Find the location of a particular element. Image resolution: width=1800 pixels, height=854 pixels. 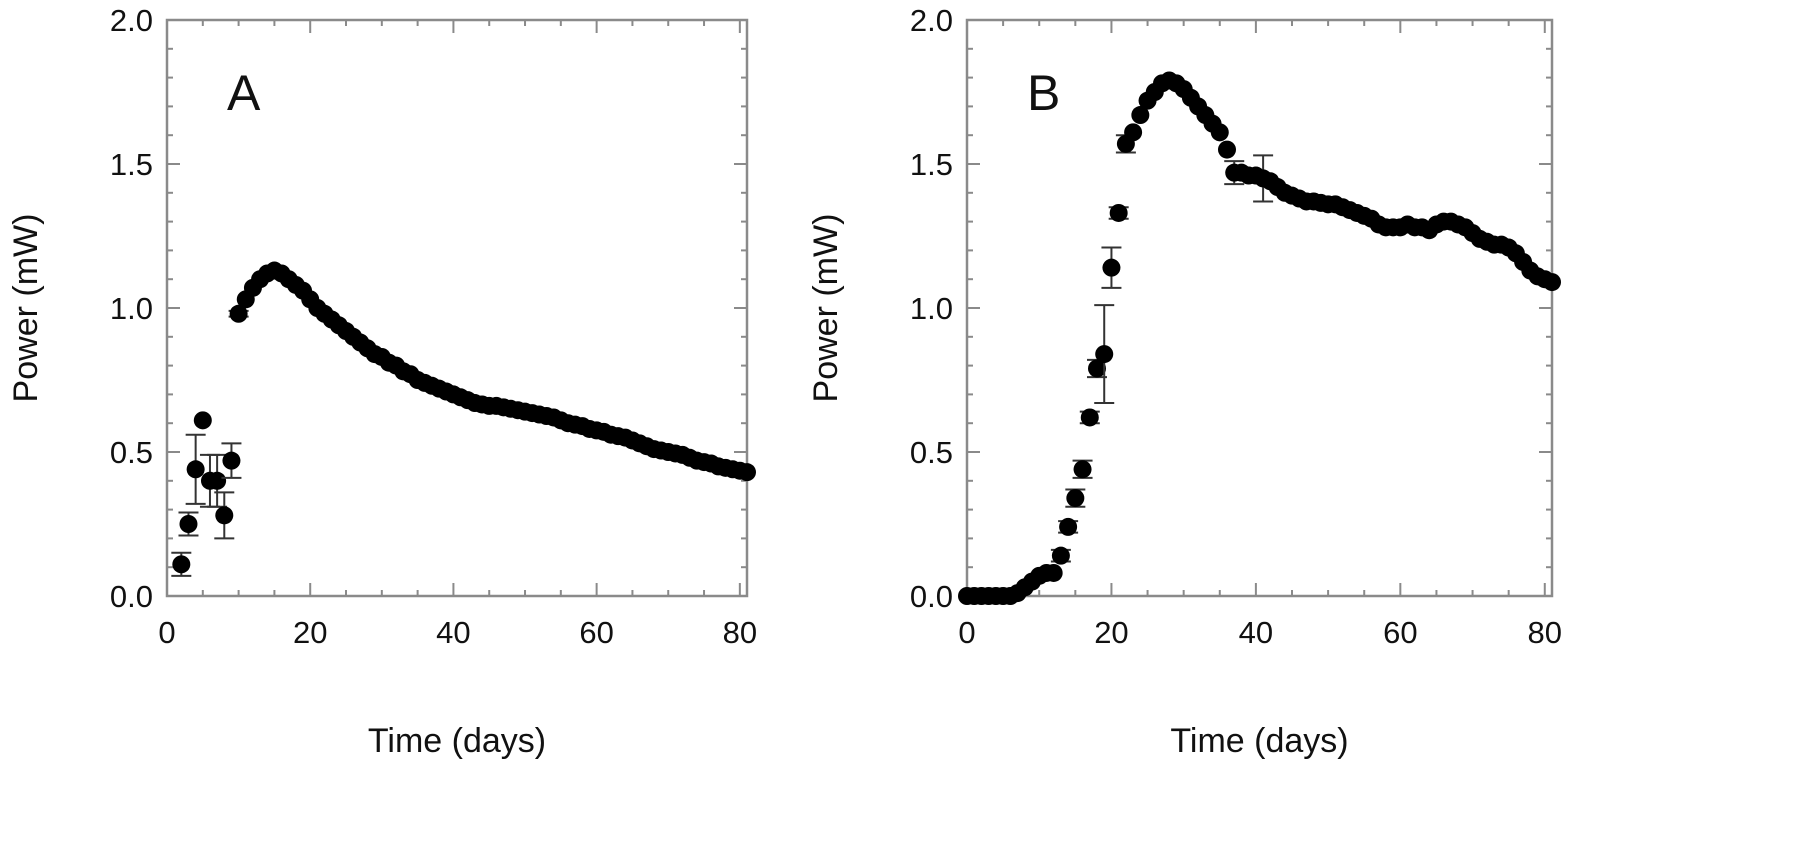

panel-label: B is located at coordinates (1043, 93).